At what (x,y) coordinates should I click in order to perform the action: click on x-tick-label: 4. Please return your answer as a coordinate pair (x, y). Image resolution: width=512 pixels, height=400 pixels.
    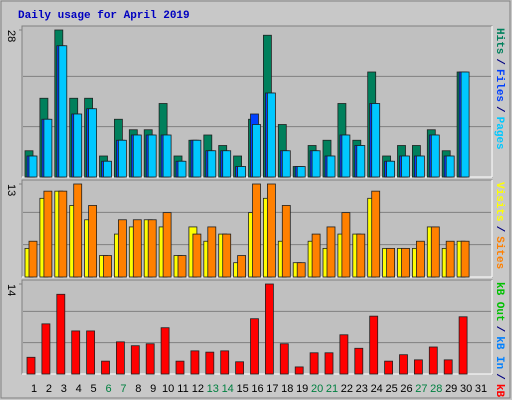
    Looking at the image, I should click on (79, 389).